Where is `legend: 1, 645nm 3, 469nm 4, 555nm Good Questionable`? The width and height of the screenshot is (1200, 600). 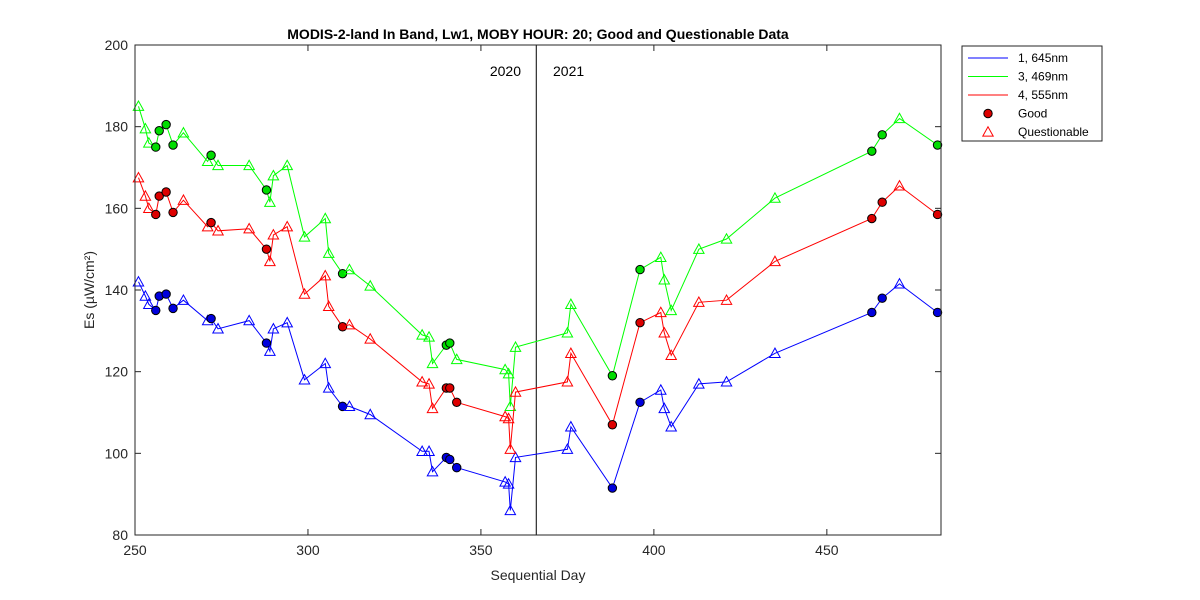
legend: 1, 645nm 3, 469nm 4, 555nm Good Questionable is located at coordinates (1032, 93).